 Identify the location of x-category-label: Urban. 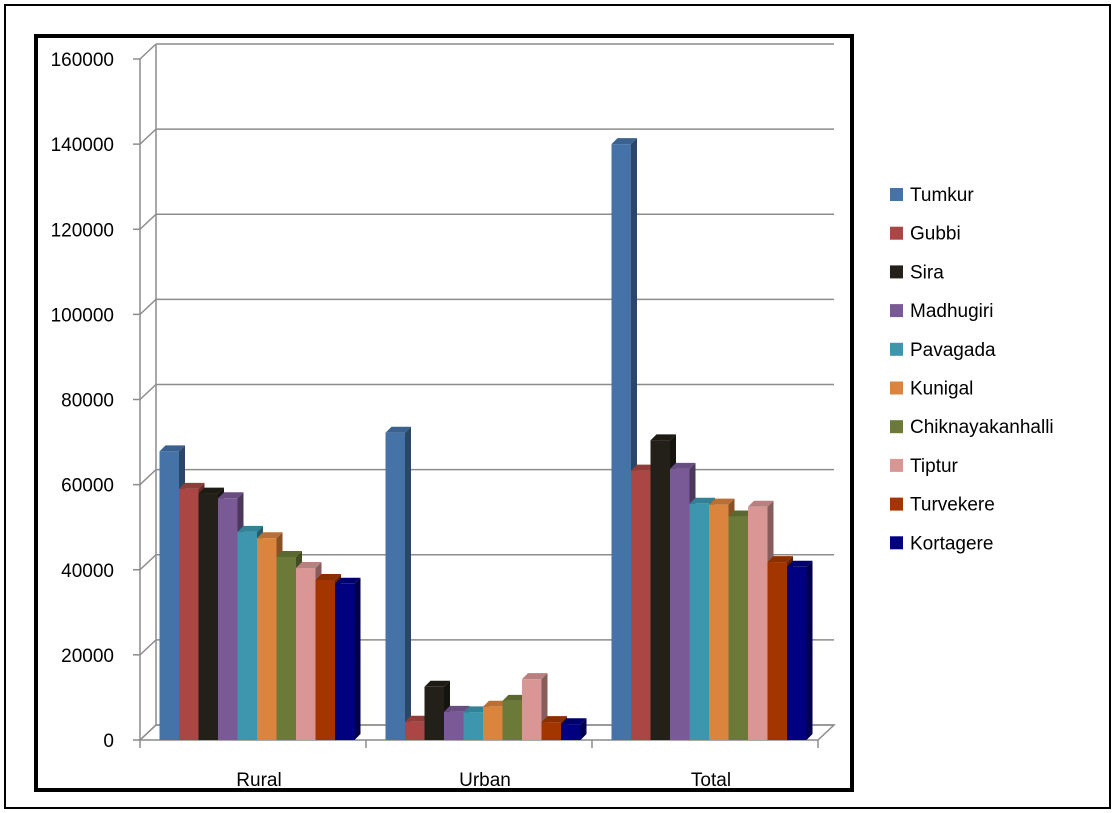
(485, 780).